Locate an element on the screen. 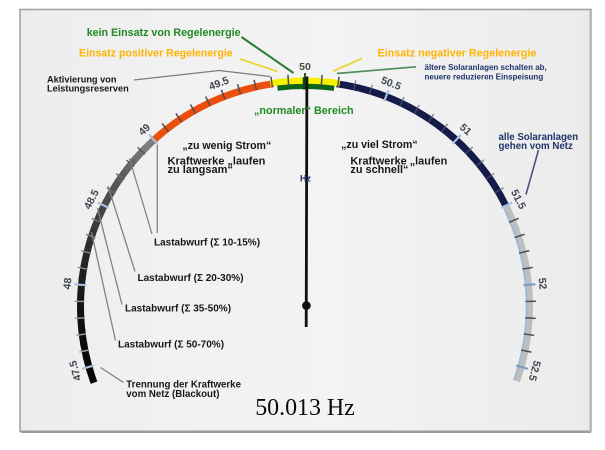 This screenshot has height=450, width=605. svg-text: neuere reduzieren Einspeisung is located at coordinates (484, 77).